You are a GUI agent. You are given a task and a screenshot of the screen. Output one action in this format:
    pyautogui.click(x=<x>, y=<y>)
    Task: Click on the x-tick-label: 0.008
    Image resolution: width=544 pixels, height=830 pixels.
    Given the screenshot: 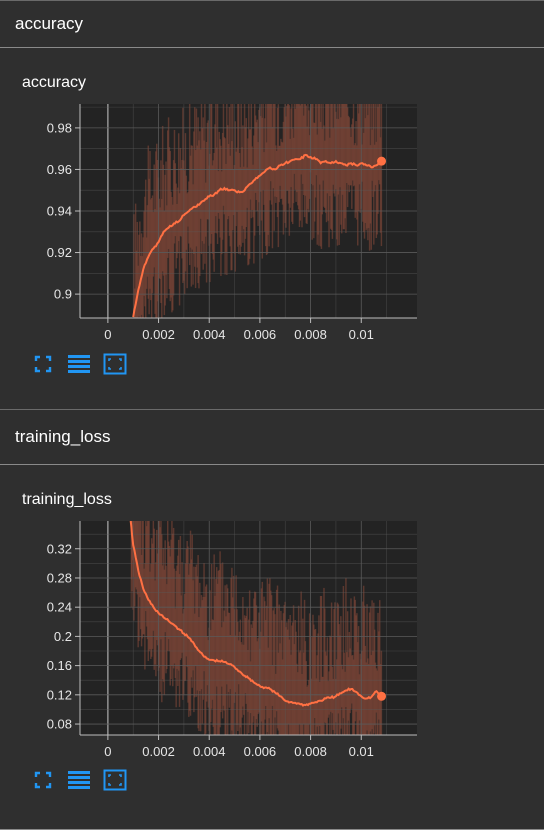 What is the action you would take?
    pyautogui.click(x=310, y=334)
    